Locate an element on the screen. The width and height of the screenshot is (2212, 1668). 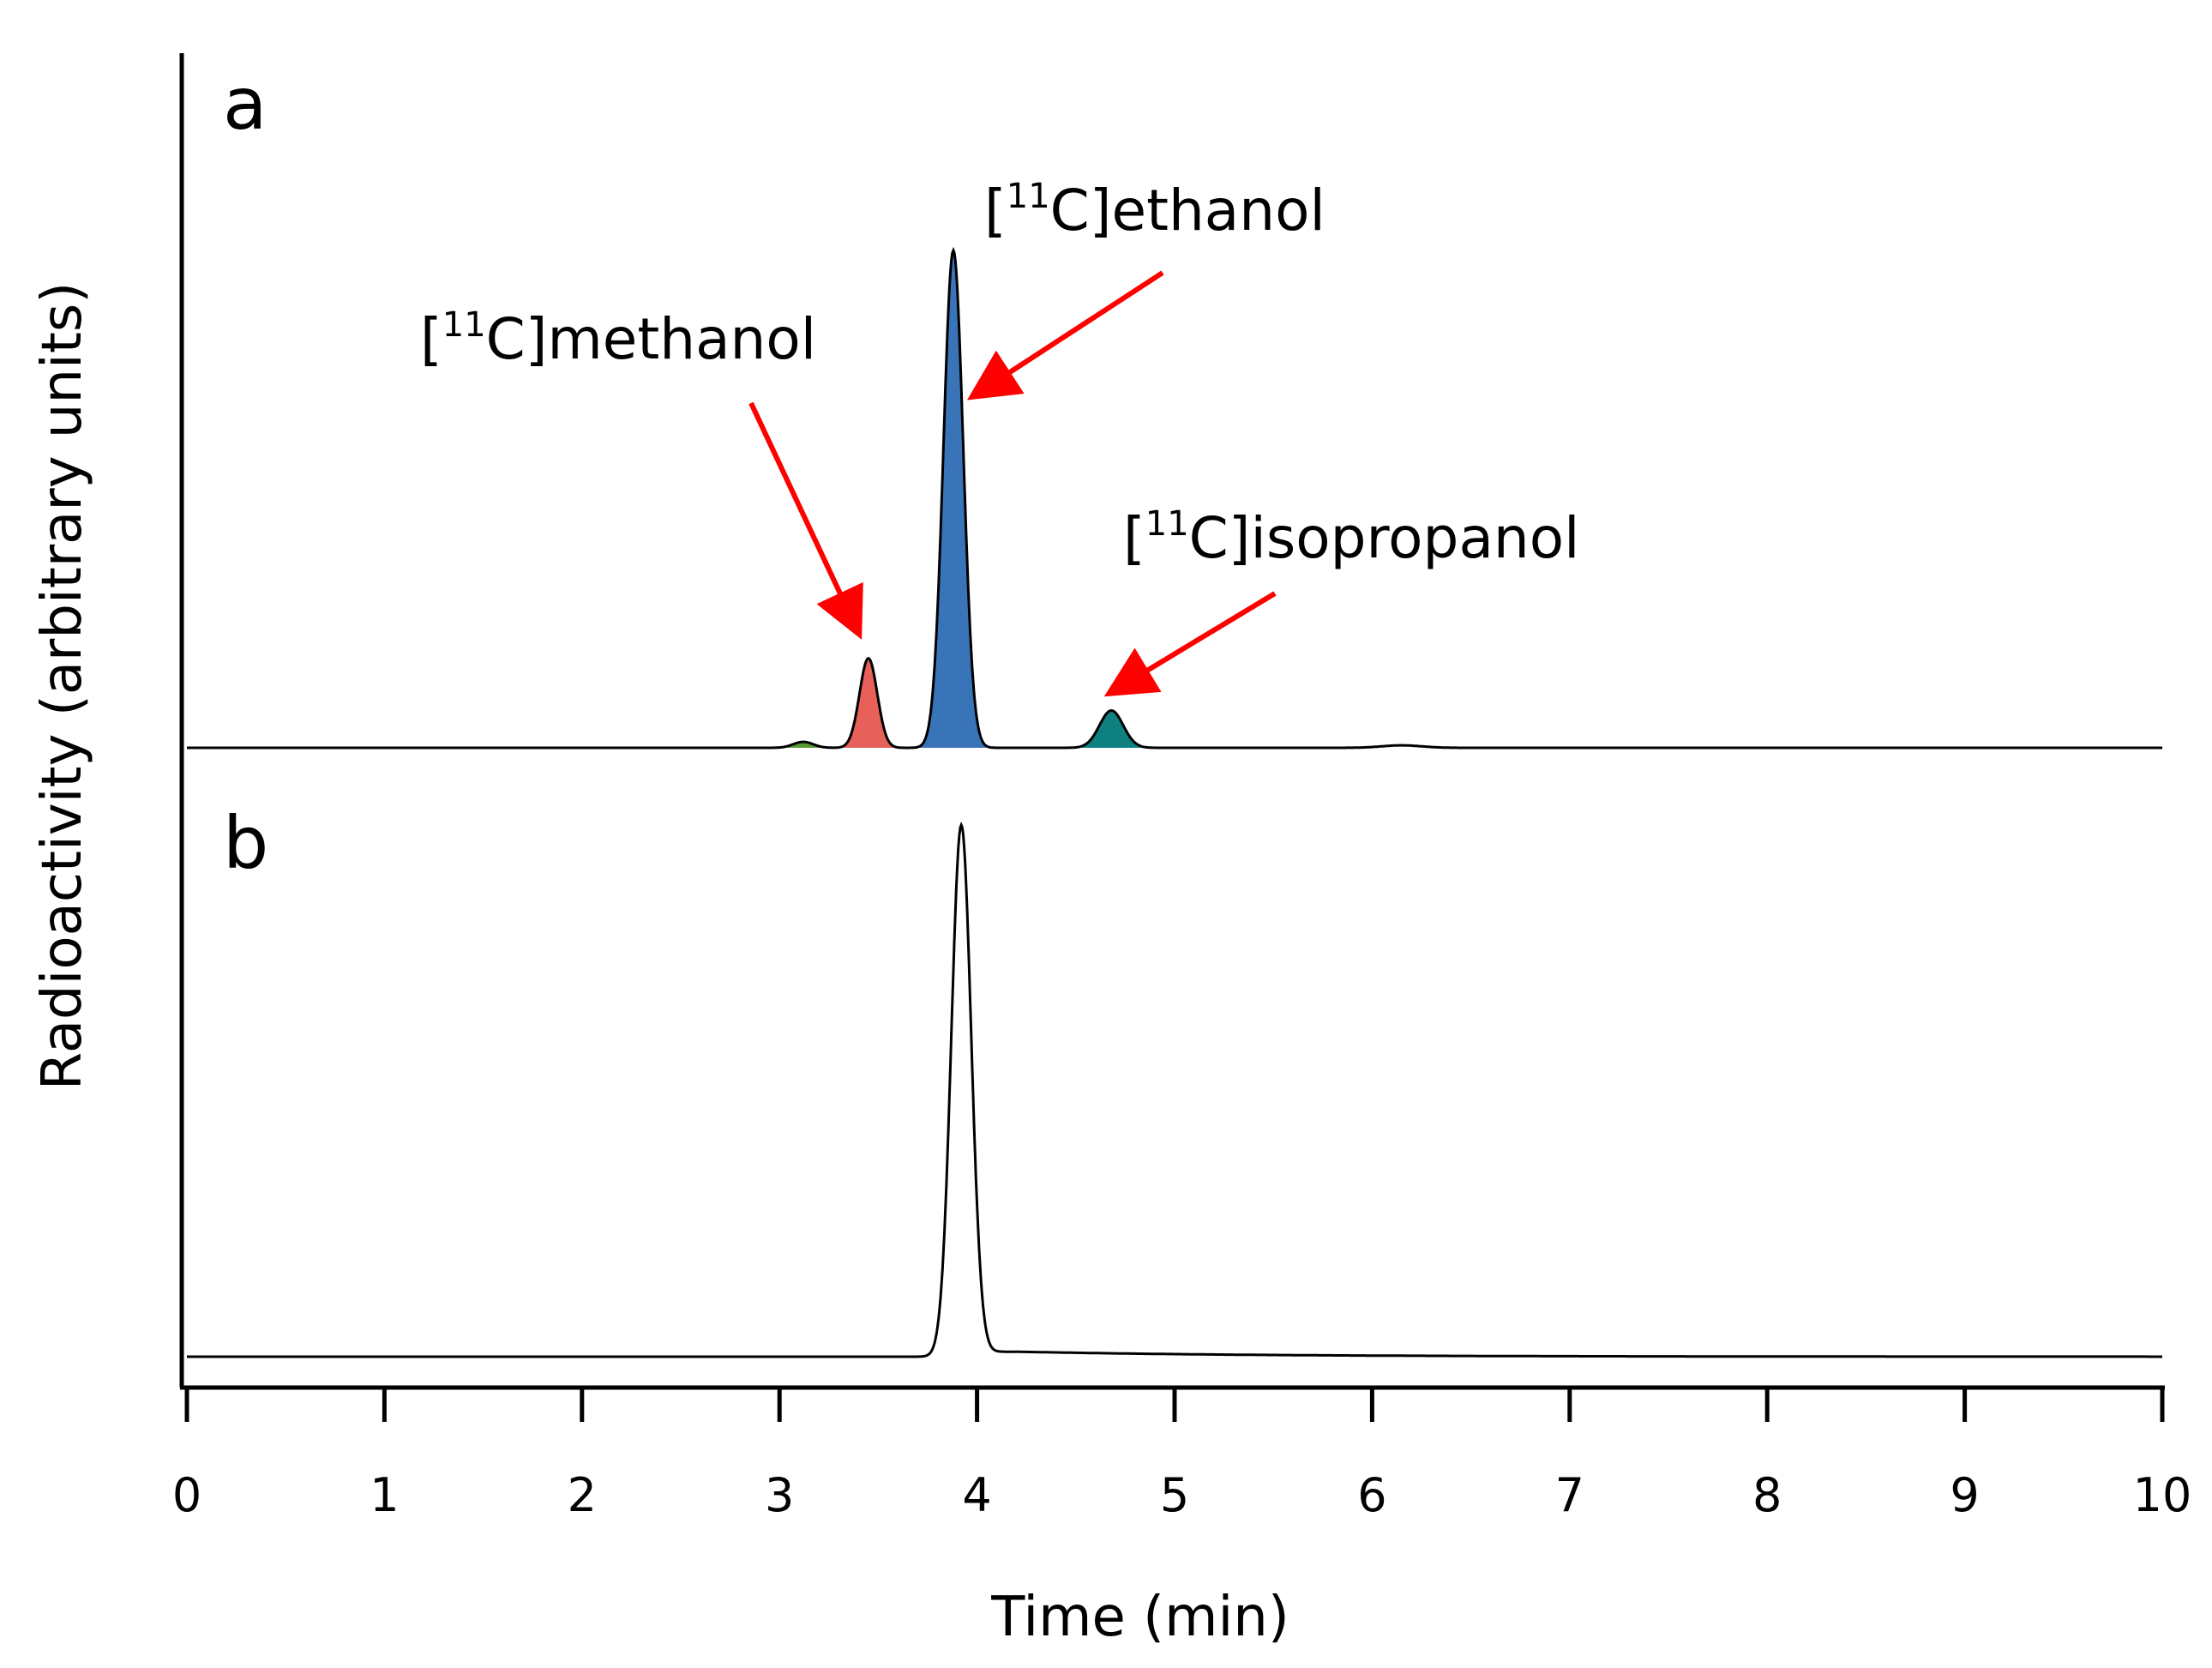
x-tick-label: 2 is located at coordinates (582, 1495).